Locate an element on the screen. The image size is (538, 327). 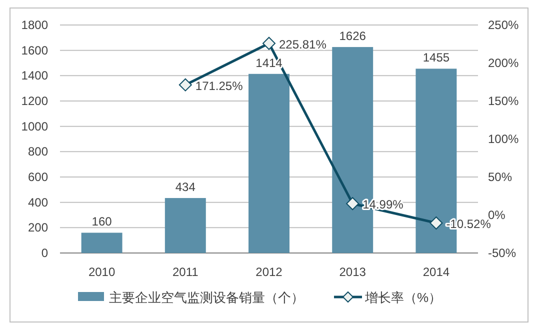
y-tick-label: 1400 is located at coordinates (34, 75).